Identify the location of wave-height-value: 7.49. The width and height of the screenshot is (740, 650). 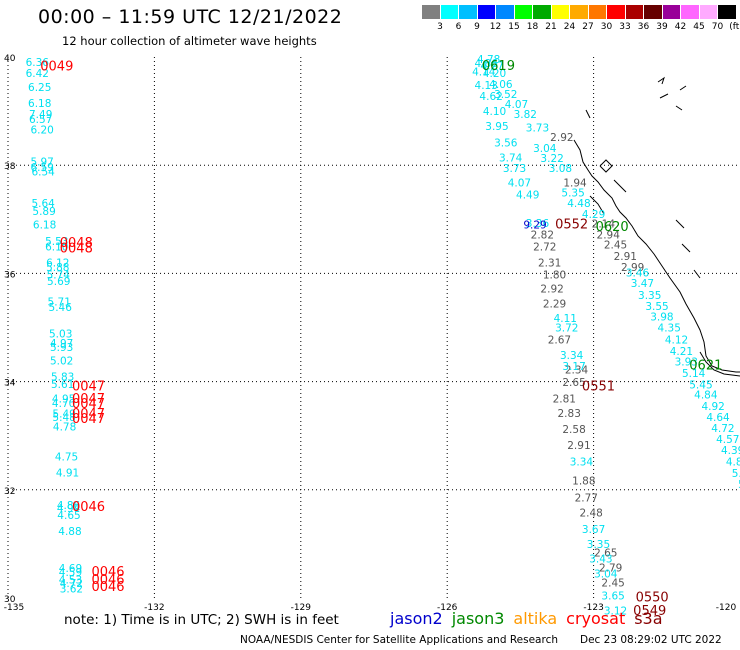
(40, 115).